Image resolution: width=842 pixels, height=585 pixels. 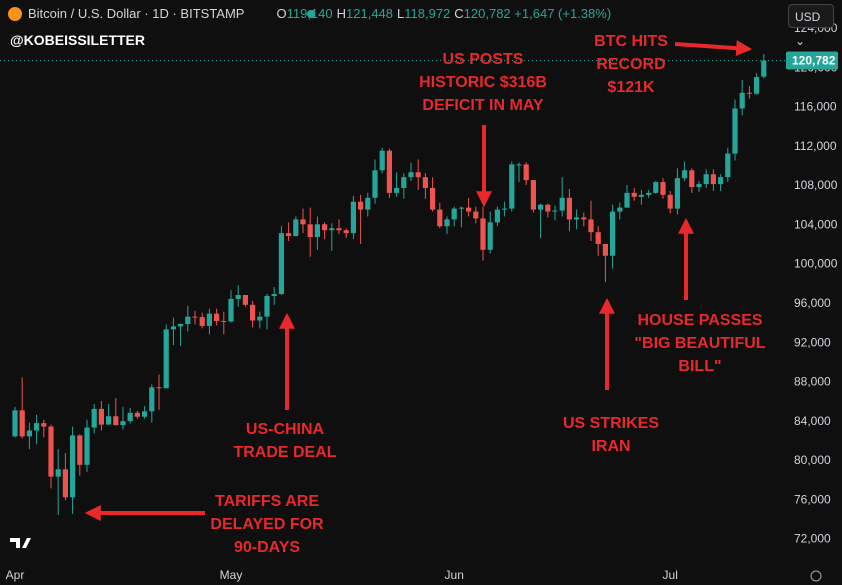 I want to click on y-tick-label: 76,000, so click(x=812, y=499).